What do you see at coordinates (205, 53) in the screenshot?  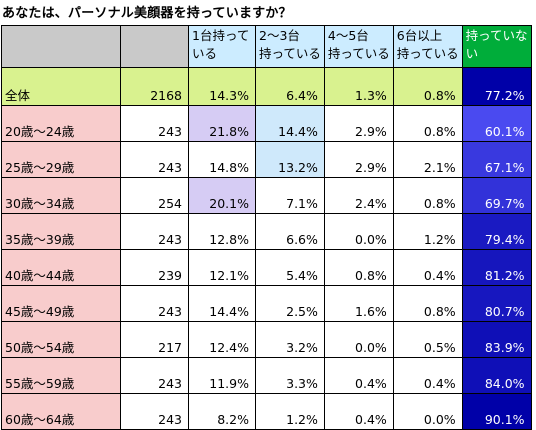 I see `header-col-1-line2: いる` at bounding box center [205, 53].